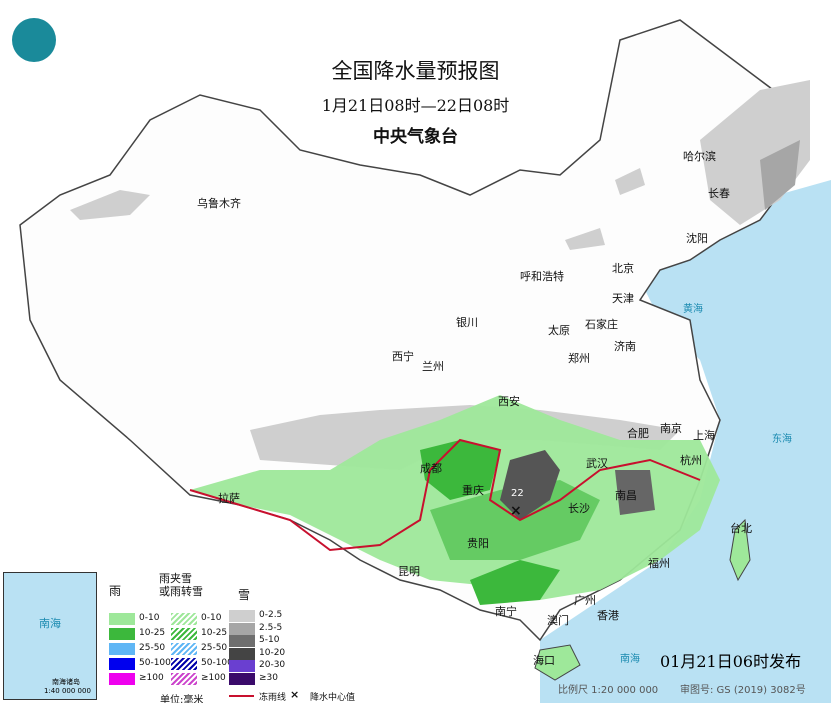  I want to click on forecast-period: 1月21日08时—22日08时, so click(415, 105).